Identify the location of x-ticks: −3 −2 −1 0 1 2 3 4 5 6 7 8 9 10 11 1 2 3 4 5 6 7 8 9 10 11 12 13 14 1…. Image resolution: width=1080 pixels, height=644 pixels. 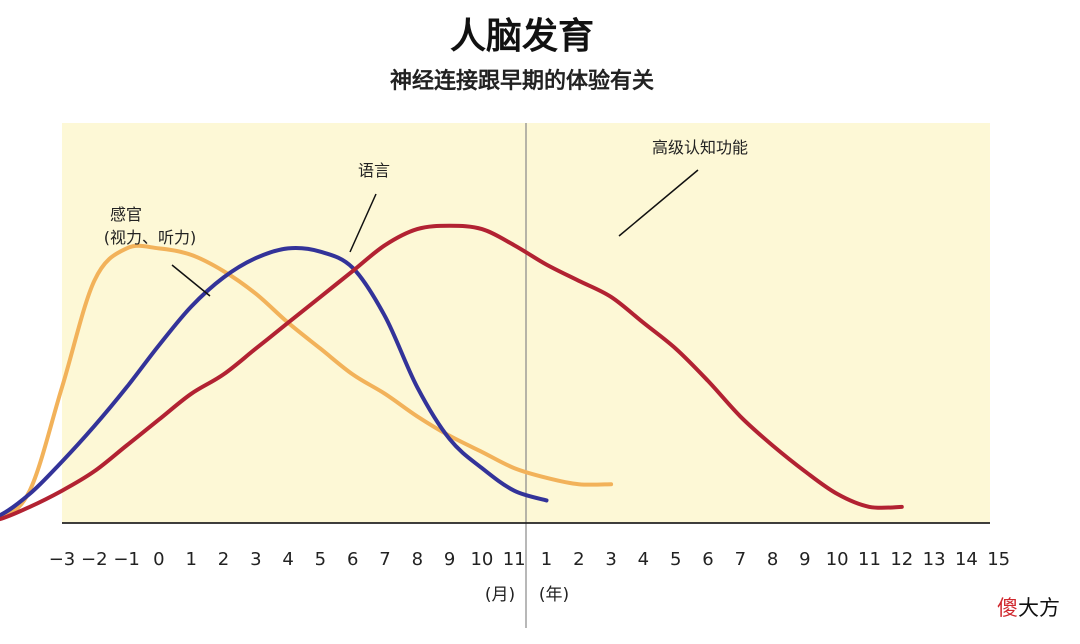
(529, 559).